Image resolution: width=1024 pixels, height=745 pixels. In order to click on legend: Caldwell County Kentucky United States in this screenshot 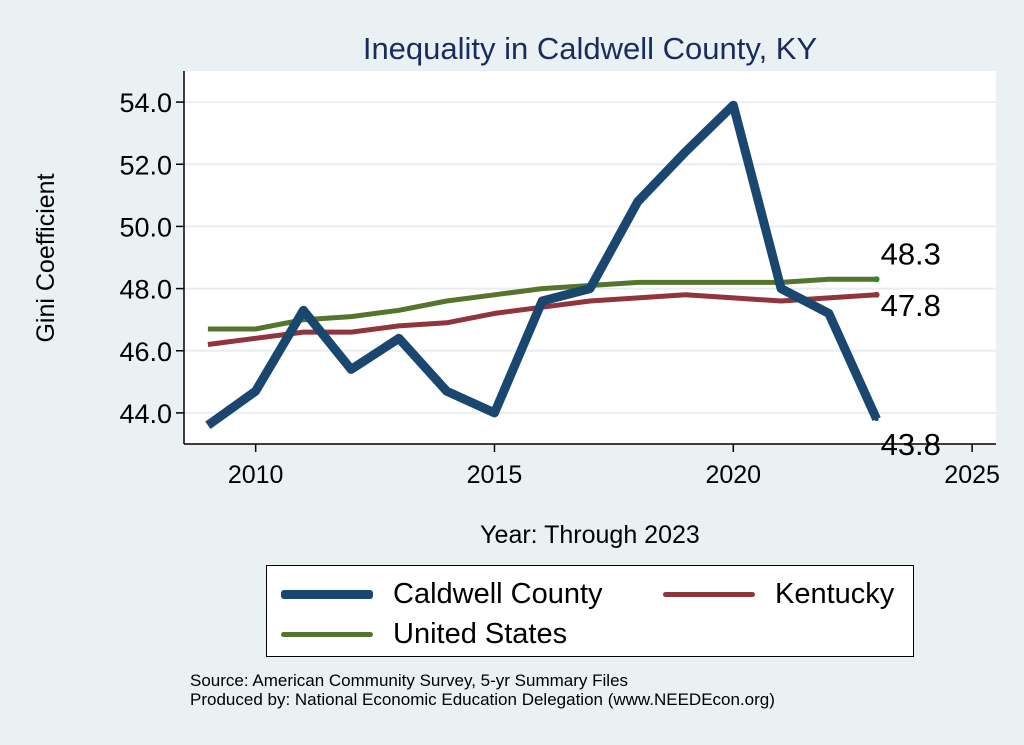, I will do `click(590, 611)`.